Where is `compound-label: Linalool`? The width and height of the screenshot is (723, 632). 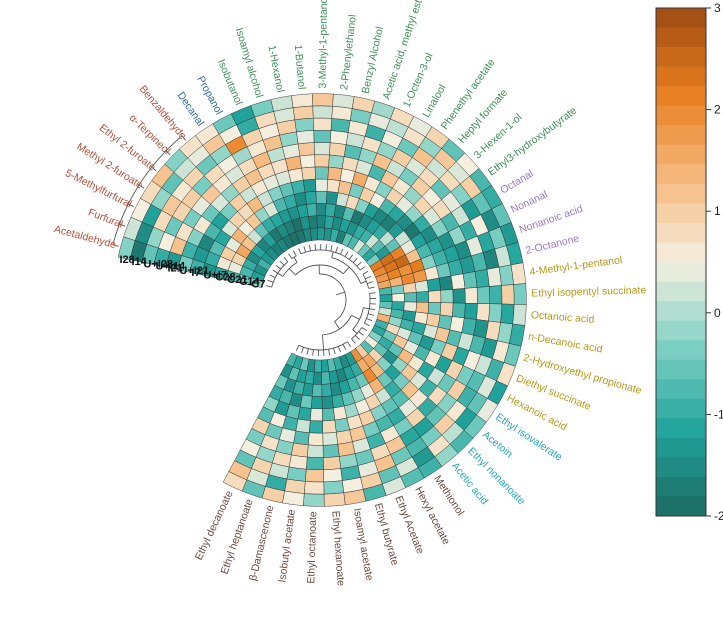
compound-label: Linalool is located at coordinates (434, 100).